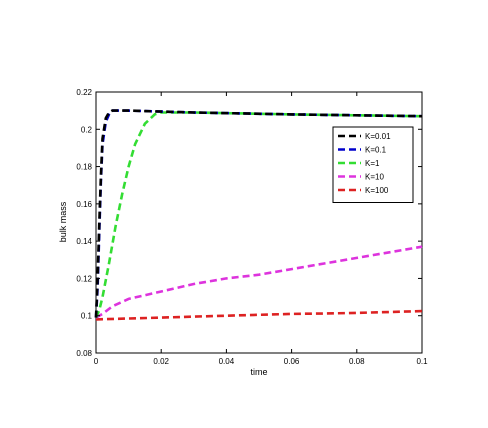 Image resolution: width=488 pixels, height=428 pixels. I want to click on legend-label: K=1, so click(372, 163).